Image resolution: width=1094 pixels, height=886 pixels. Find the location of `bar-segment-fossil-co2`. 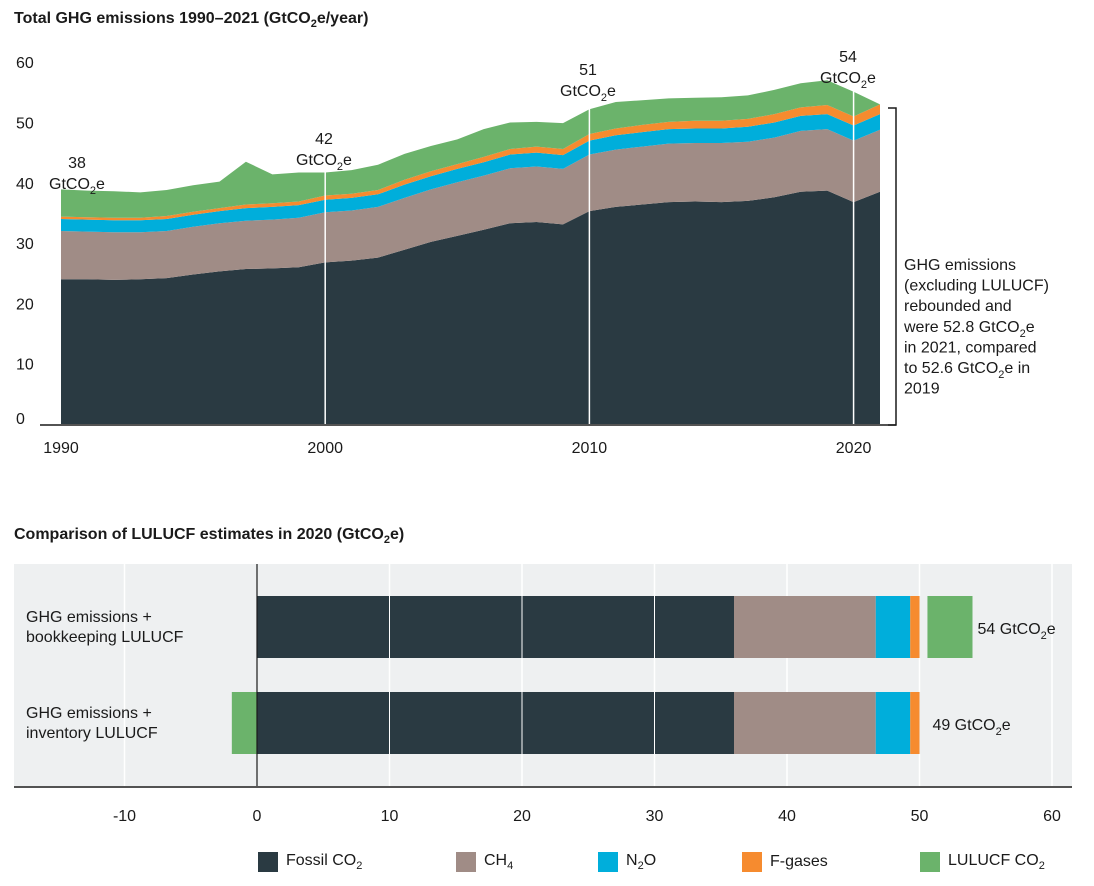

bar-segment-fossil-co2 is located at coordinates (495, 723).